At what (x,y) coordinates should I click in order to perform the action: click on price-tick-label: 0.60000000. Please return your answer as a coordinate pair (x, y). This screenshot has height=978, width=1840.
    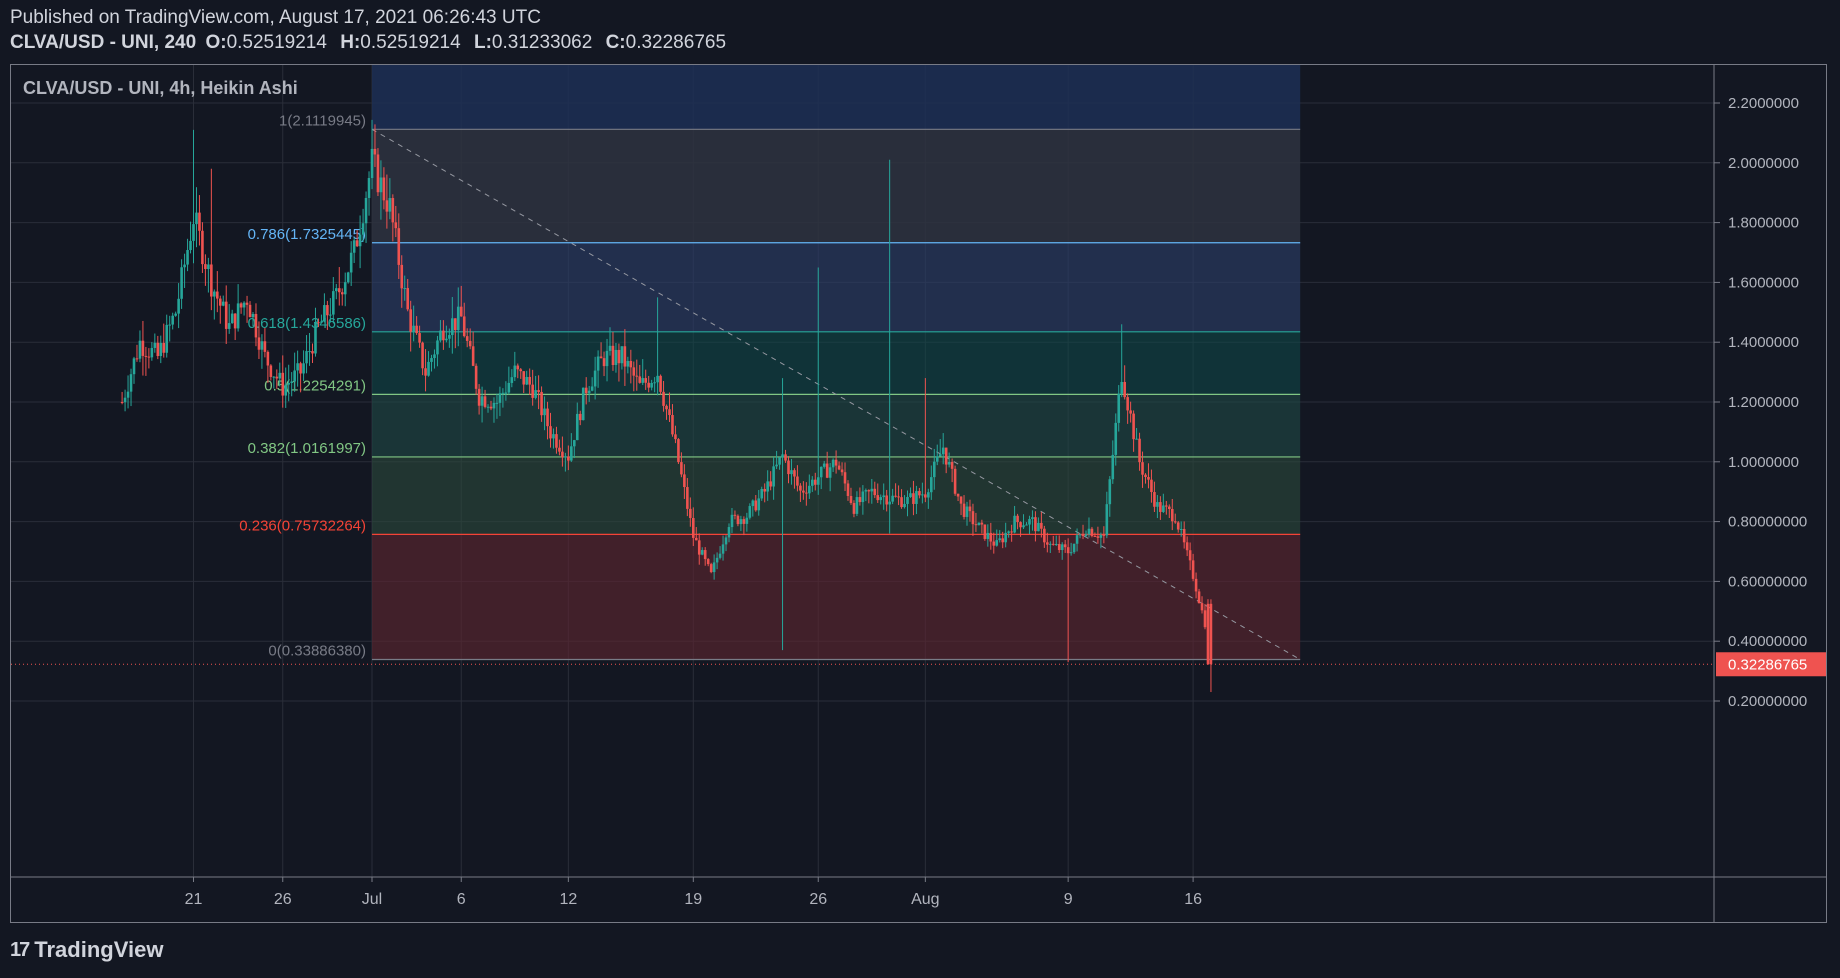
    Looking at the image, I should click on (1767, 581).